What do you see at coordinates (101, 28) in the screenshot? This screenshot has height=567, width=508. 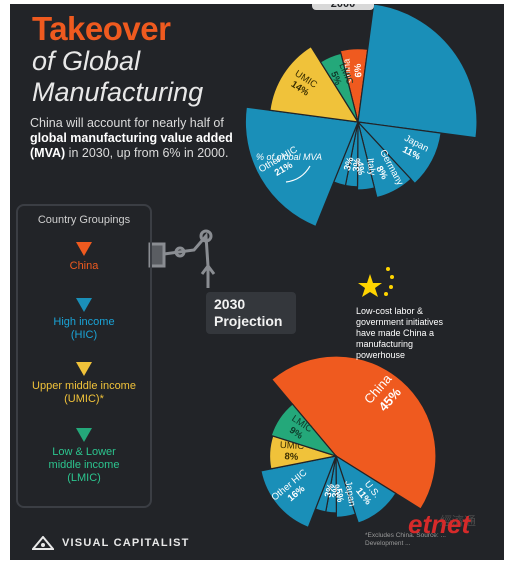 I see `page-title: Takeover` at bounding box center [101, 28].